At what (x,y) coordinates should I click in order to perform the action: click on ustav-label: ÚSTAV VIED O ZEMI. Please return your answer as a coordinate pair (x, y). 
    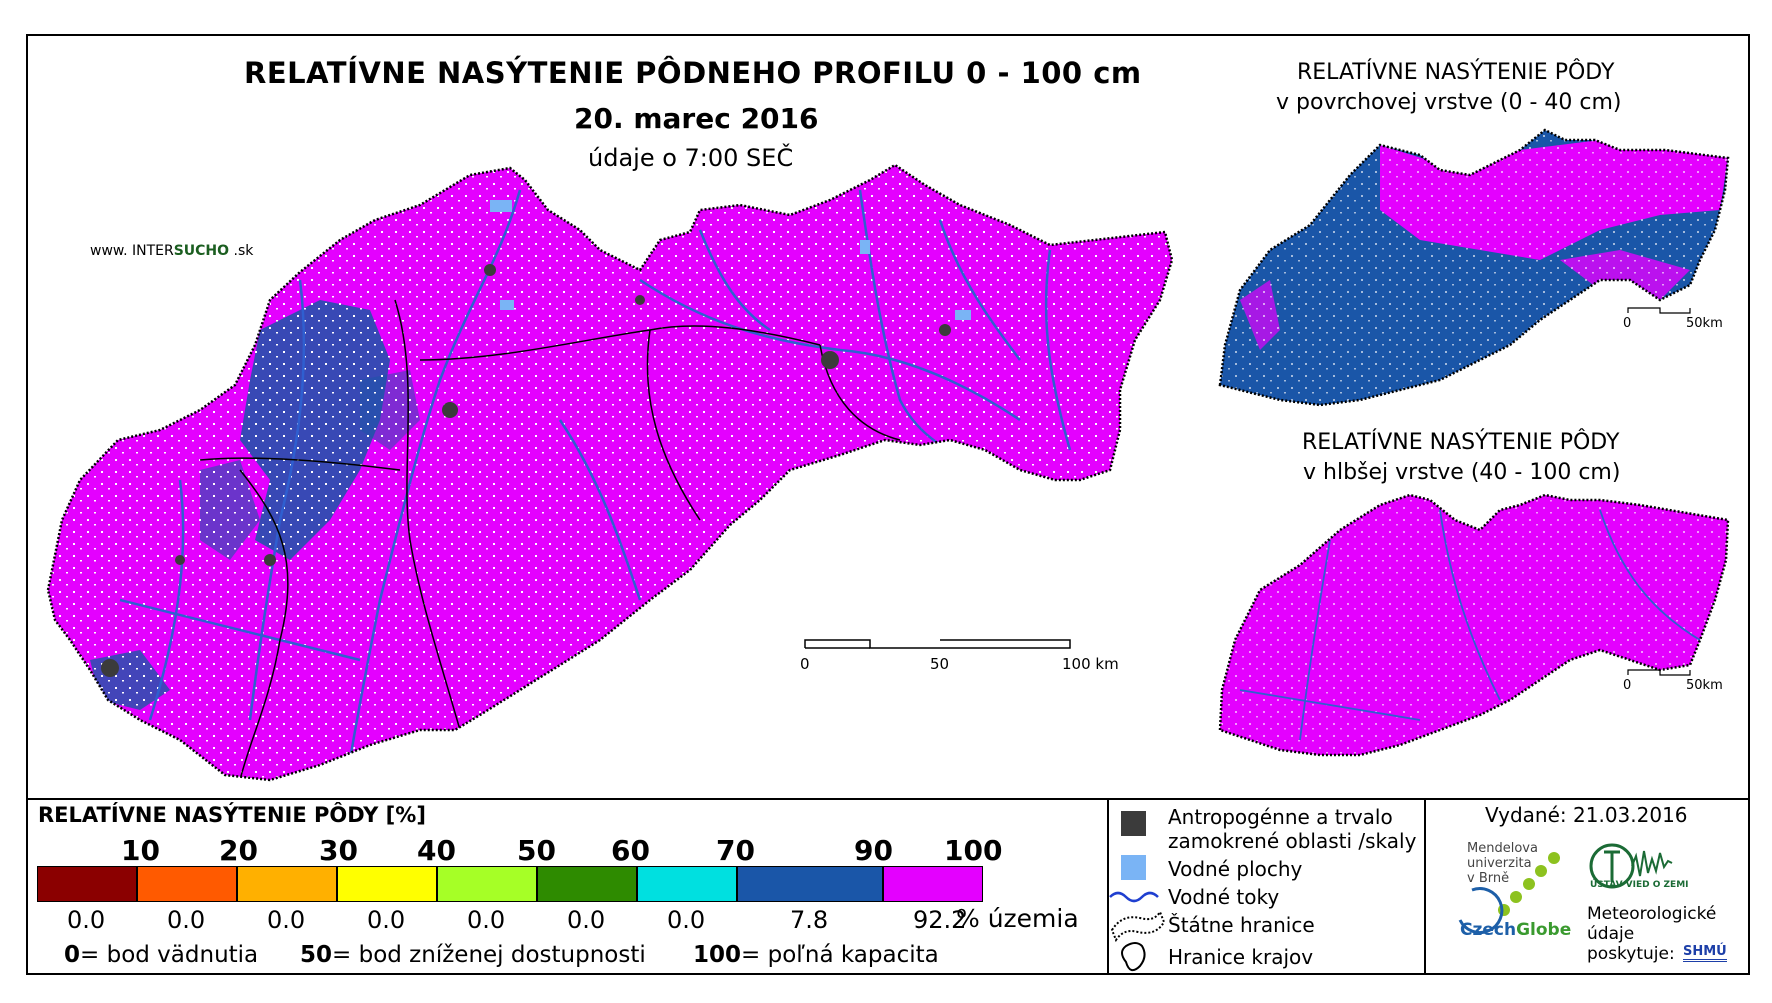
    Looking at the image, I should click on (1639, 885).